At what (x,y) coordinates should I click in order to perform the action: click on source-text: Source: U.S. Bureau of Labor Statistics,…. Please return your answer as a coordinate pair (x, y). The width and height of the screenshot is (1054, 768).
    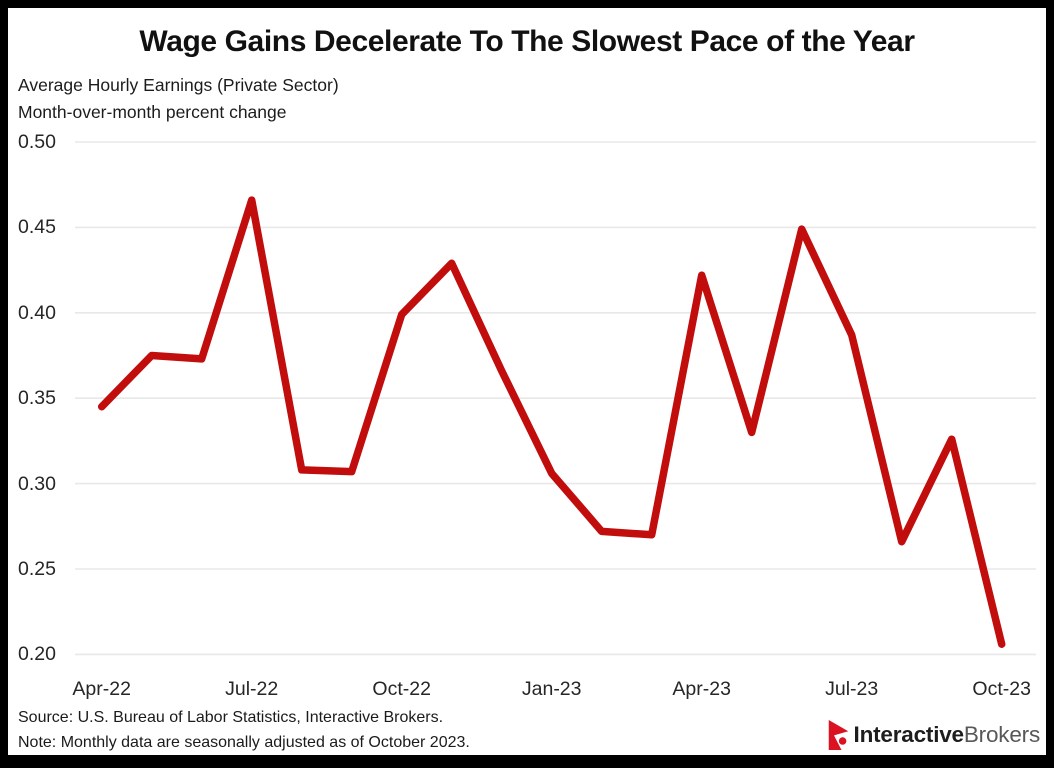
    Looking at the image, I should click on (231, 717).